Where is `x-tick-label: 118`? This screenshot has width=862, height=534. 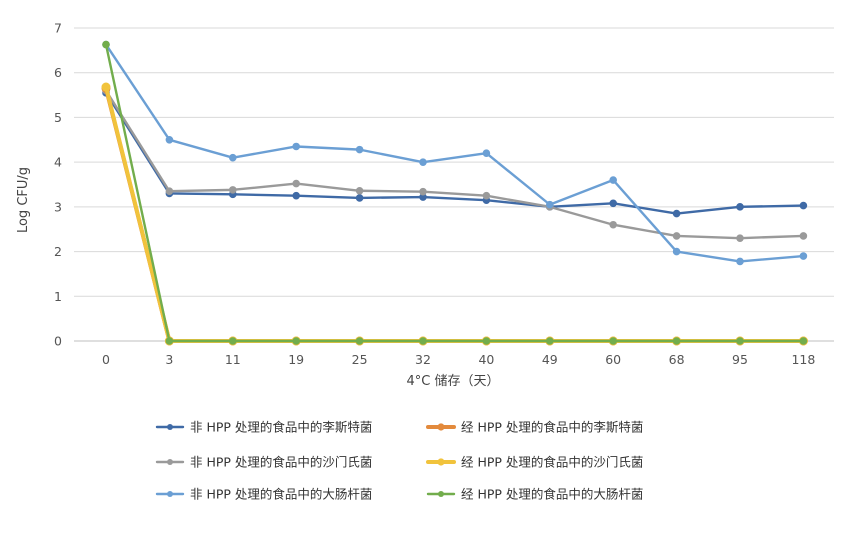
x-tick-label: 118 is located at coordinates (803, 359).